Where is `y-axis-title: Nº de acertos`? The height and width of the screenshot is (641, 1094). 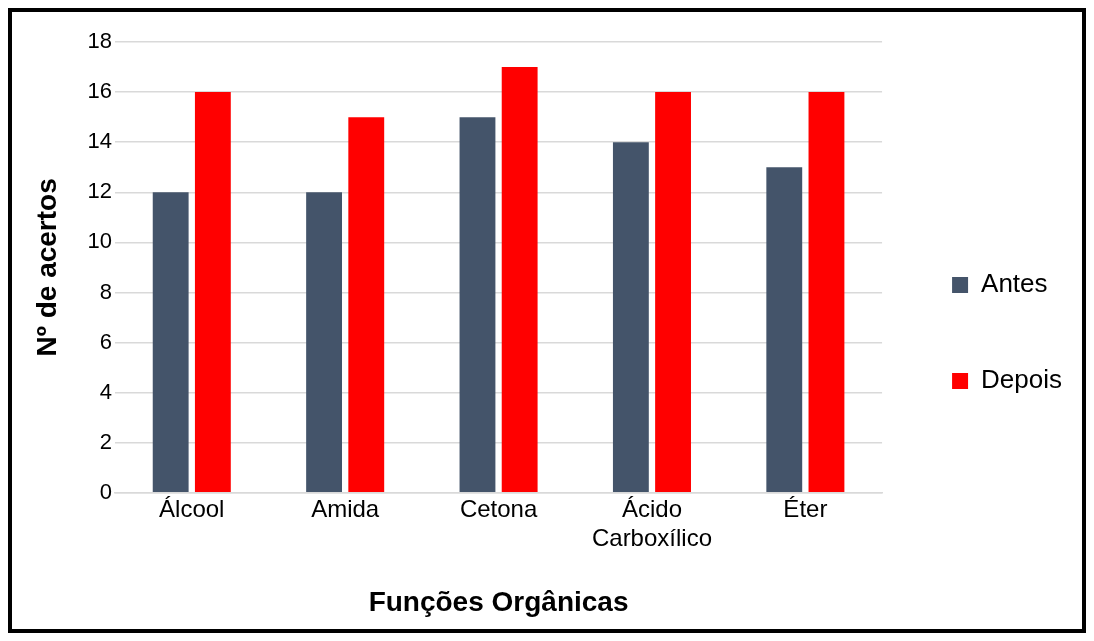
y-axis-title: Nº de acertos is located at coordinates (46, 267).